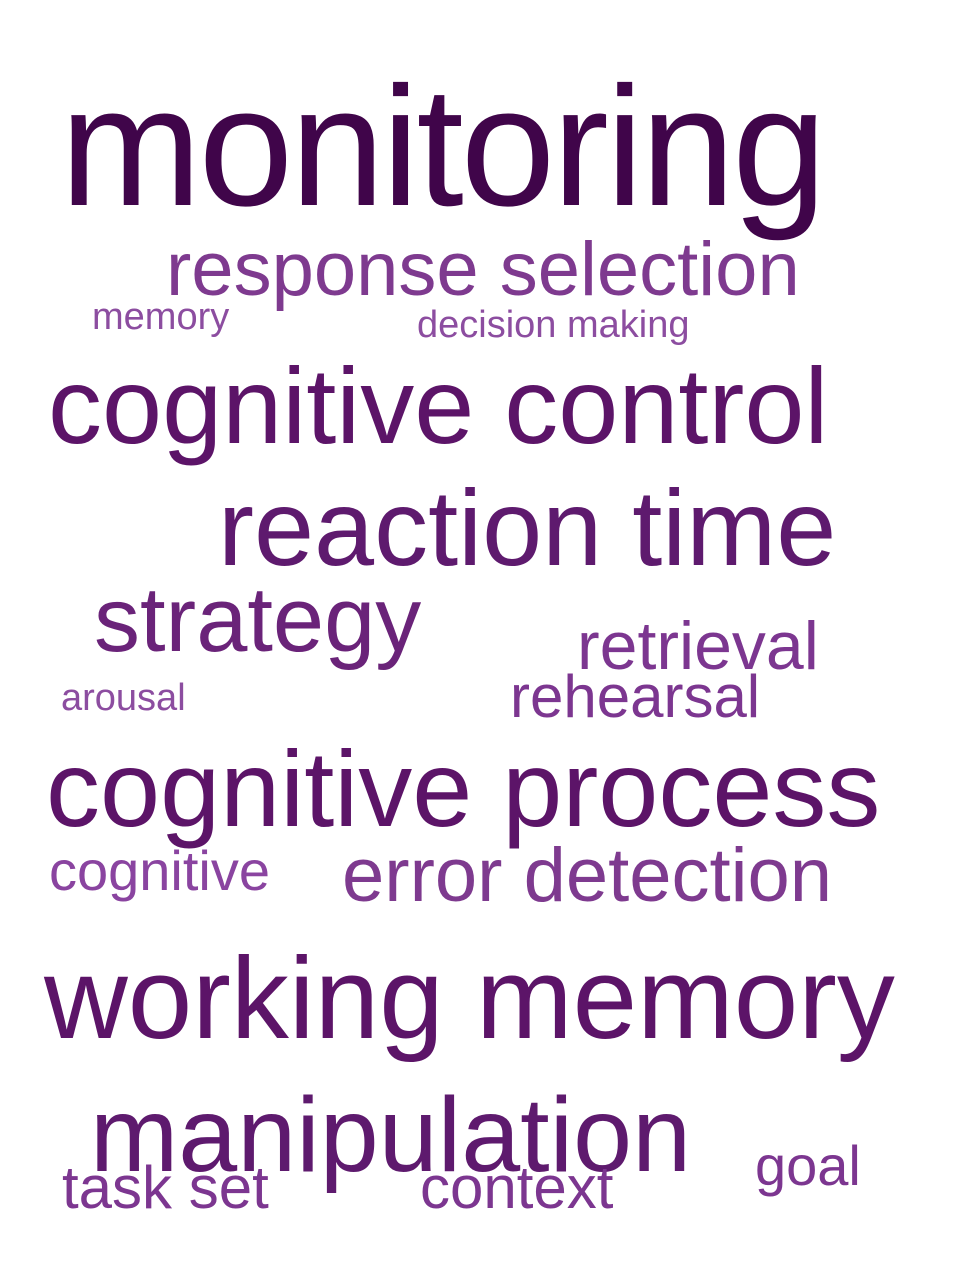  Describe the element at coordinates (808, 1165) in the screenshot. I see `word-goal: goal` at that location.